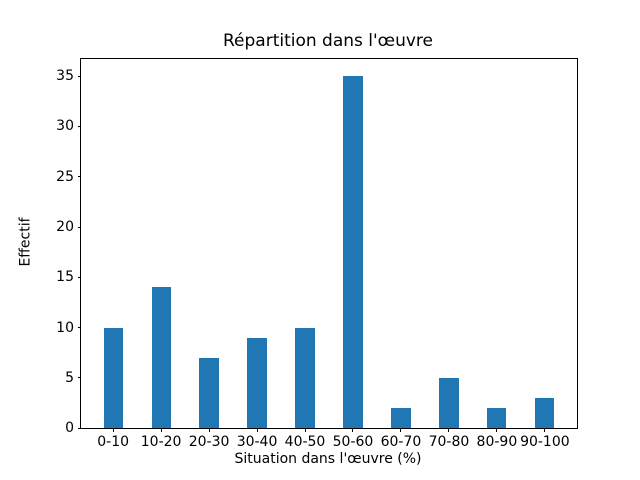 Image resolution: width=640 pixels, height=480 pixels. I want to click on y-tick-label: 15, so click(65, 277).